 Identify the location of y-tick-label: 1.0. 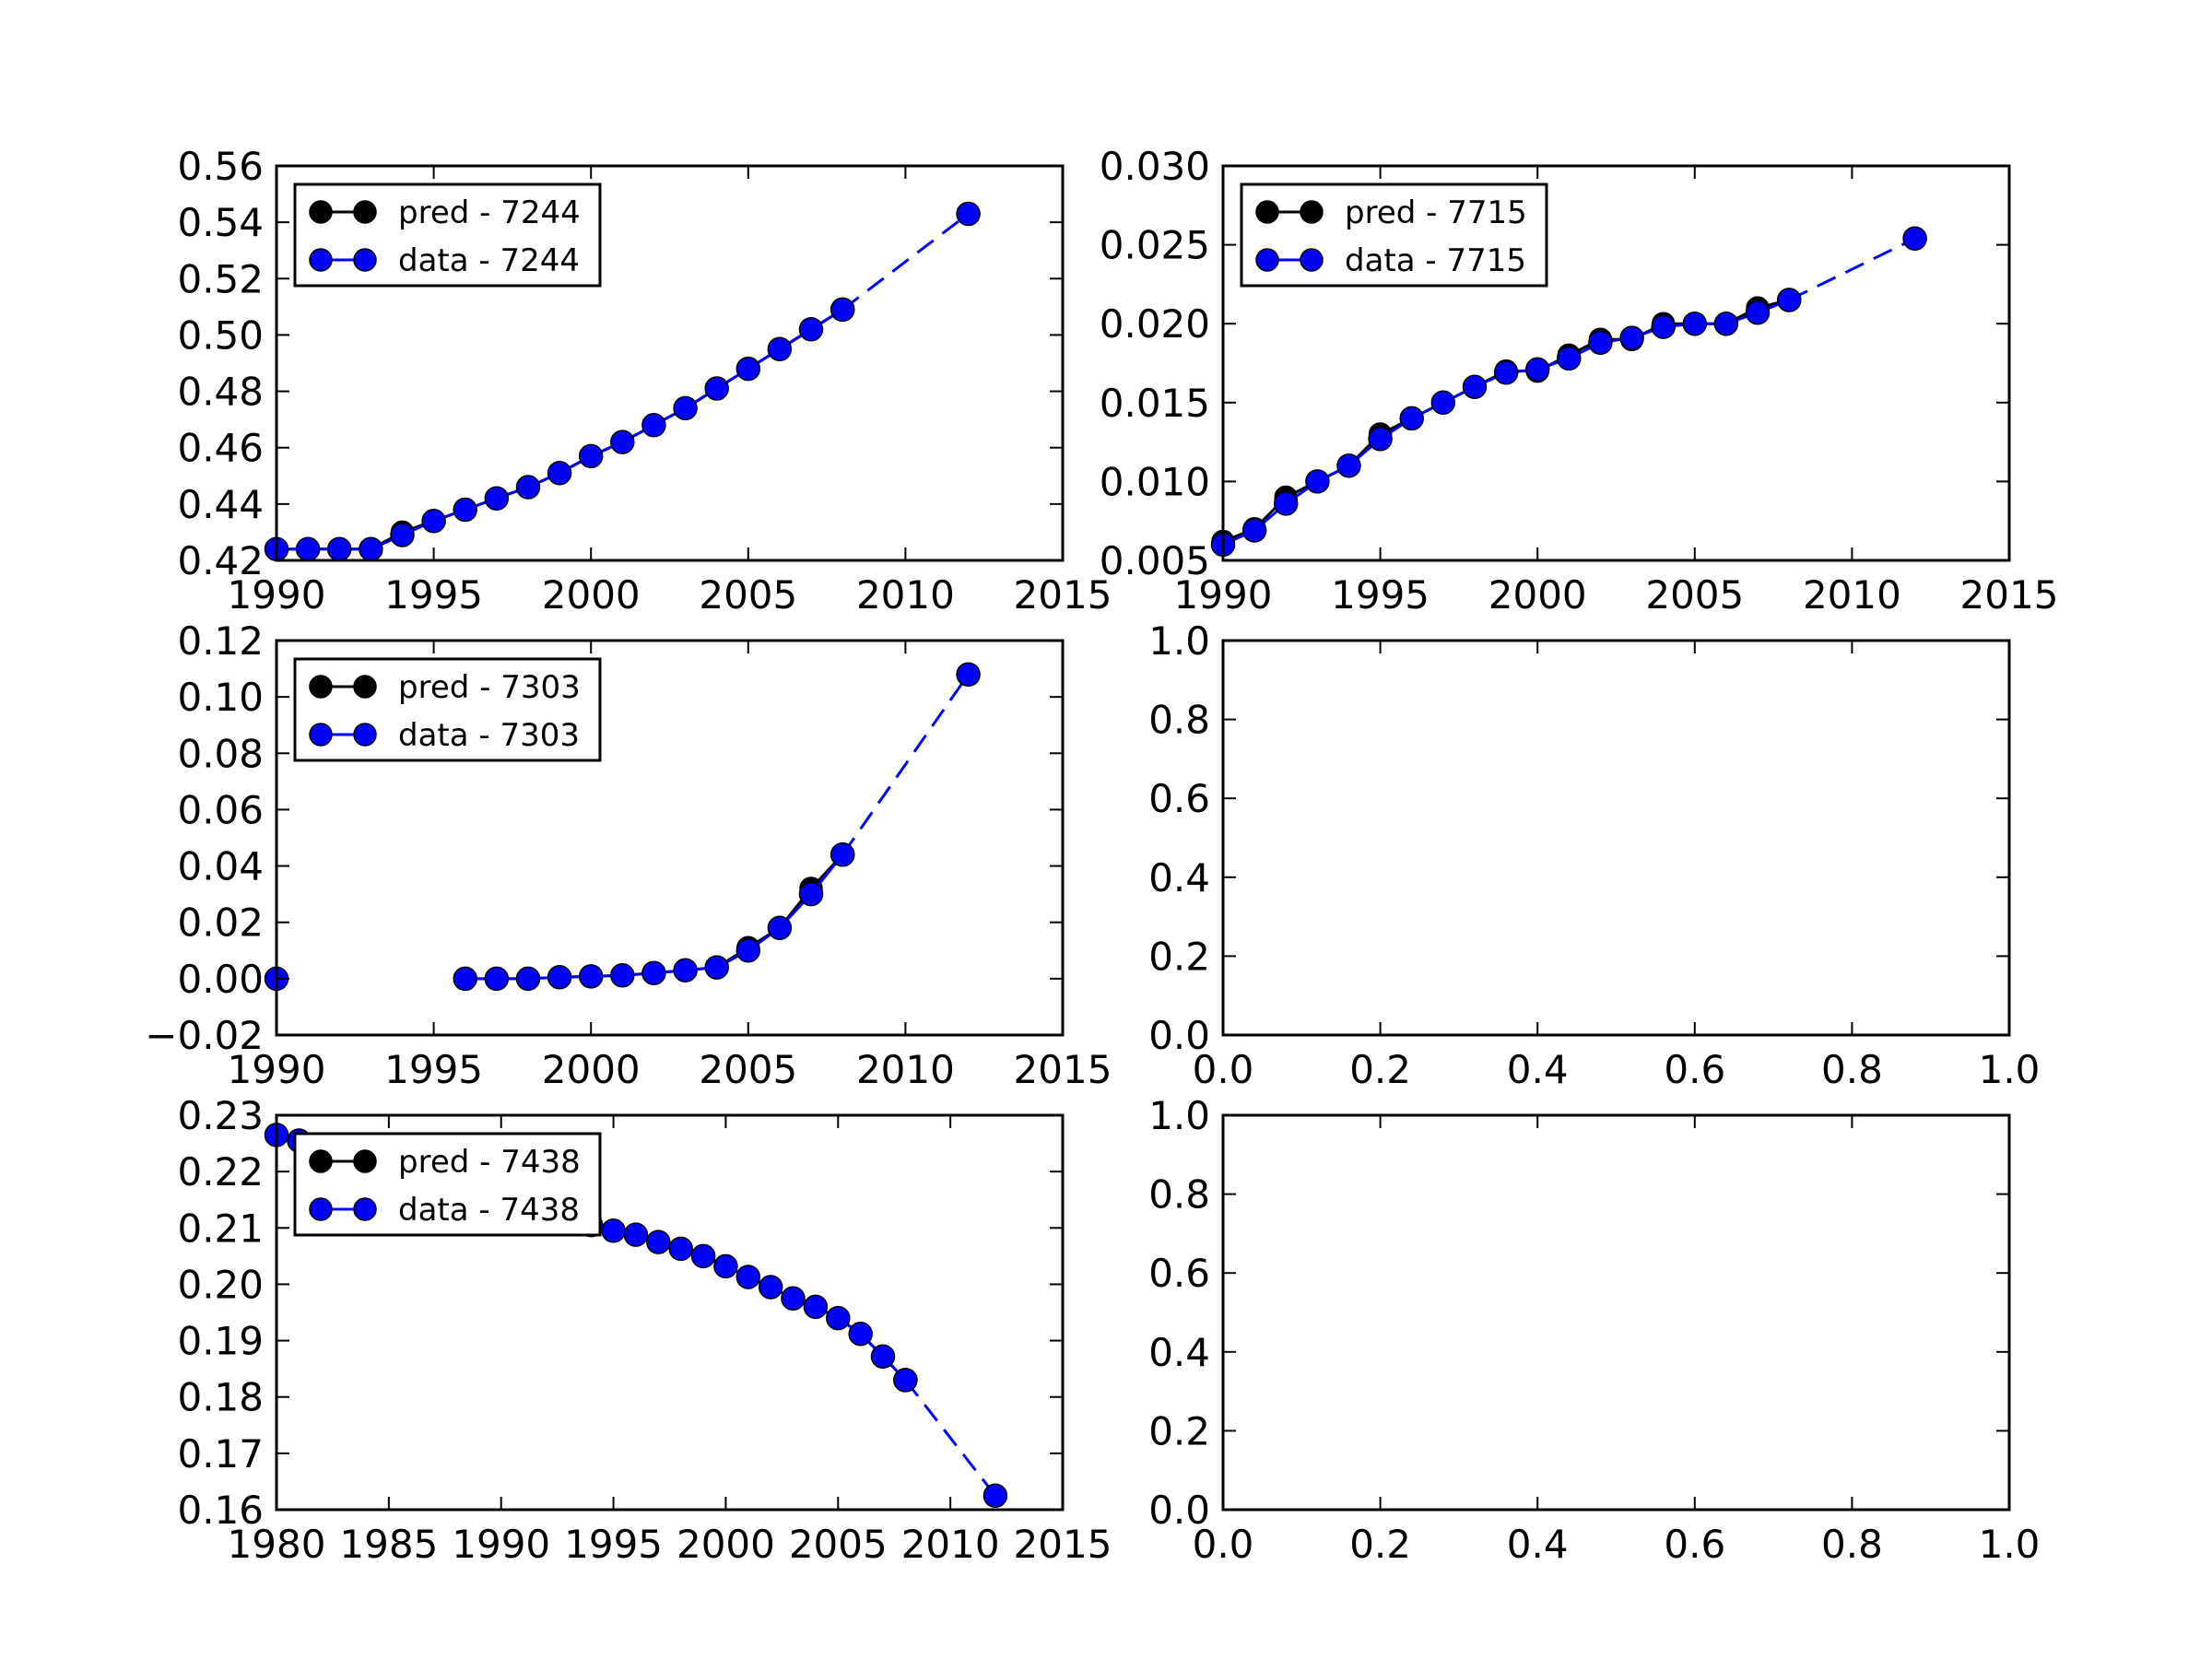
(1179, 1115).